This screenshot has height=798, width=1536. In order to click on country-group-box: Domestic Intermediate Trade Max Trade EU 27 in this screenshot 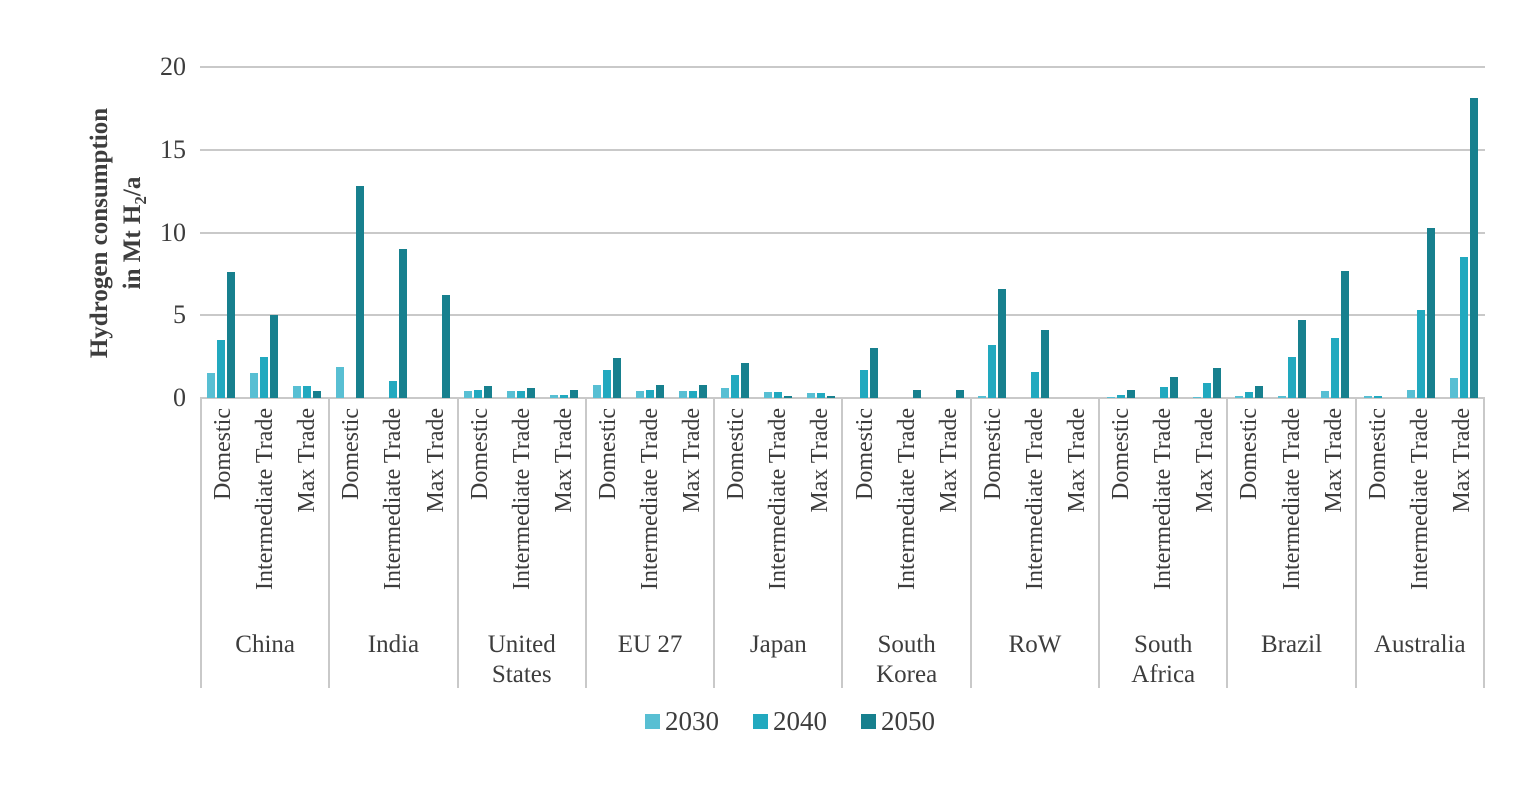, I will do `click(651, 543)`.